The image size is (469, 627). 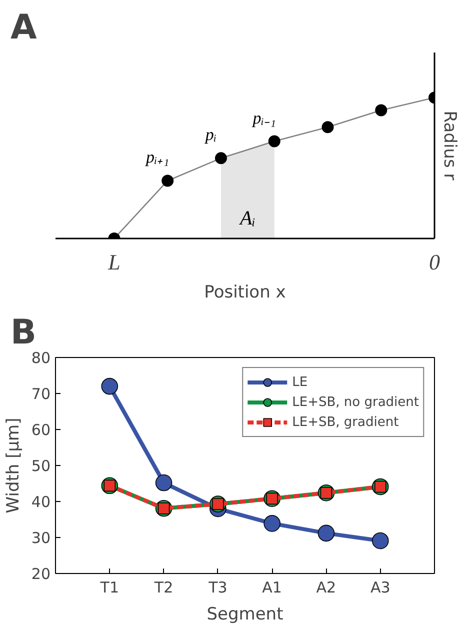 I want to click on x-tick-label: A2, so click(x=326, y=587).